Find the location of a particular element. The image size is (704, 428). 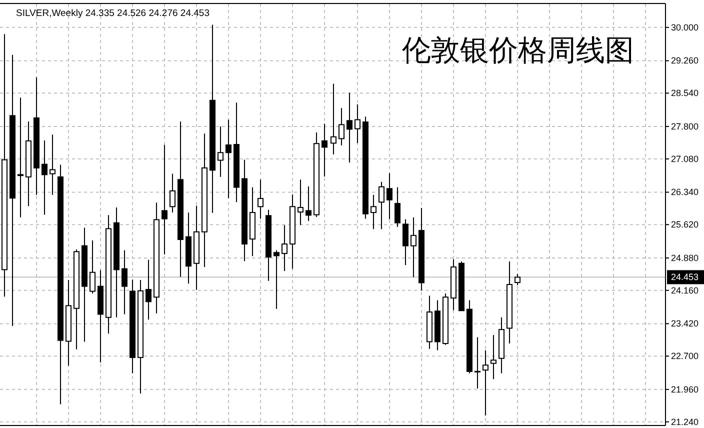

y-tick-label: 30.000 is located at coordinates (685, 27).